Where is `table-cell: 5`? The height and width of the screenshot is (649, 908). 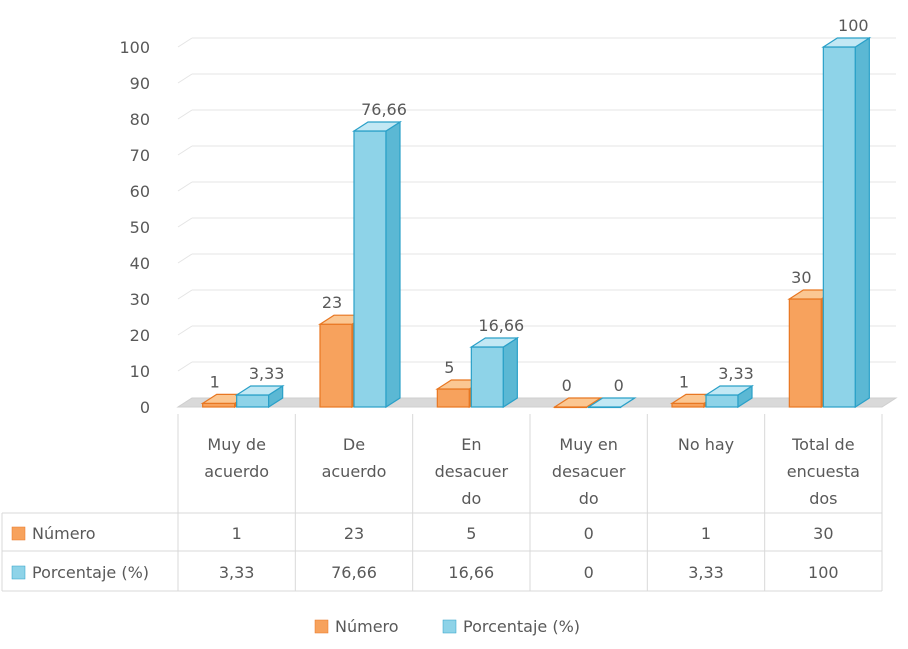
table-cell: 5 is located at coordinates (471, 533).